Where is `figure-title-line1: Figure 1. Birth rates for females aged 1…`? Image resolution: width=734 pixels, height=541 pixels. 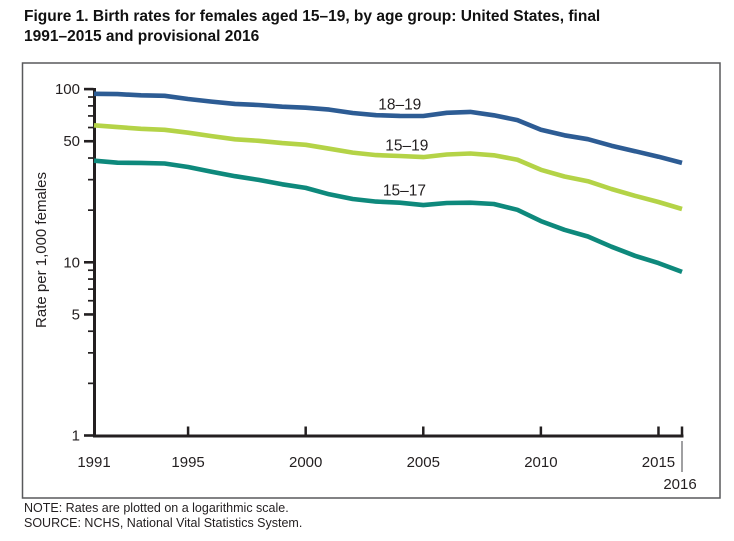 figure-title-line1: Figure 1. Birth rates for females aged 1… is located at coordinates (312, 16).